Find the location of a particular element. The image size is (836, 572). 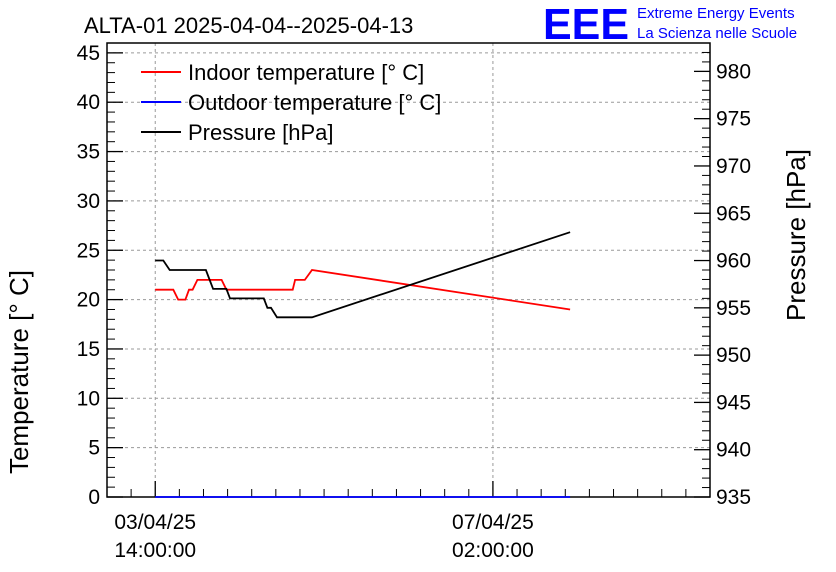

x-tick-label-date: 03/04/25 is located at coordinates (155, 522).